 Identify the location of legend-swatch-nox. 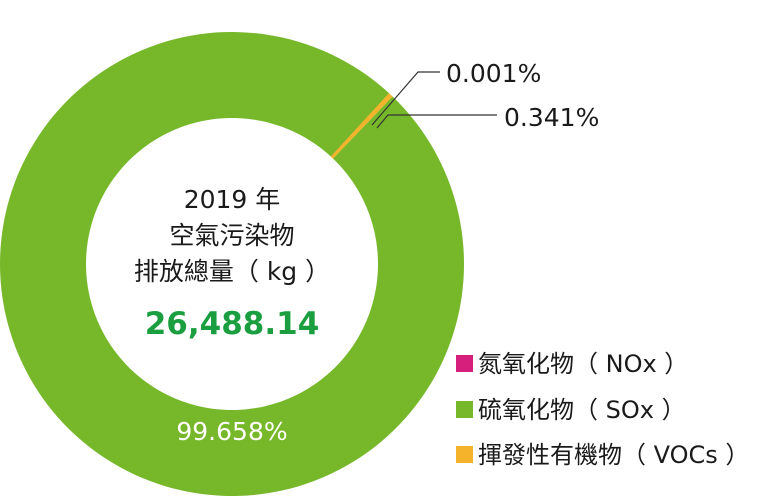
(464, 363).